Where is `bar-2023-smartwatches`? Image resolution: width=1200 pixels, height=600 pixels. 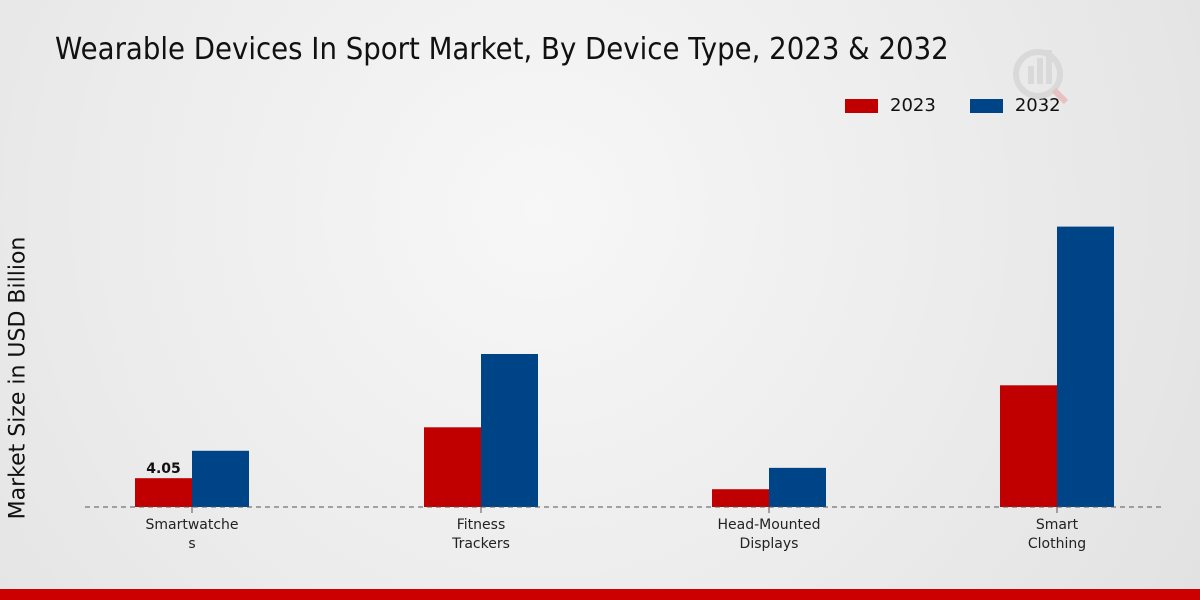 bar-2023-smartwatches is located at coordinates (163, 492).